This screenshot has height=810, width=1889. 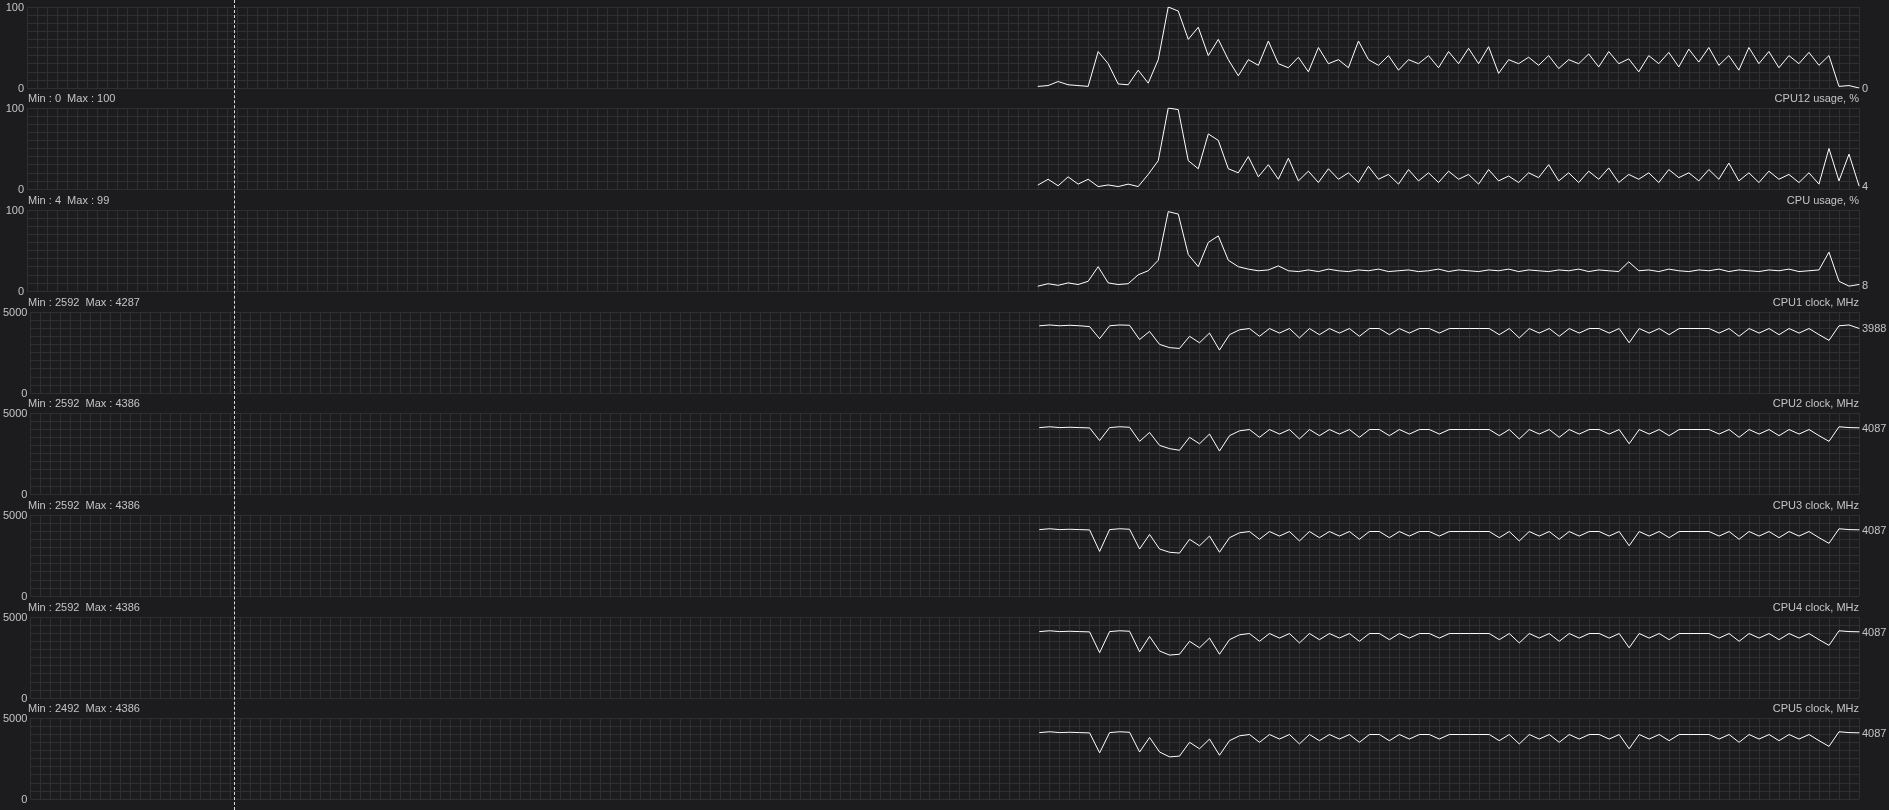 I want to click on chart-title: CPU5 clock, MHz, so click(x=1816, y=707).